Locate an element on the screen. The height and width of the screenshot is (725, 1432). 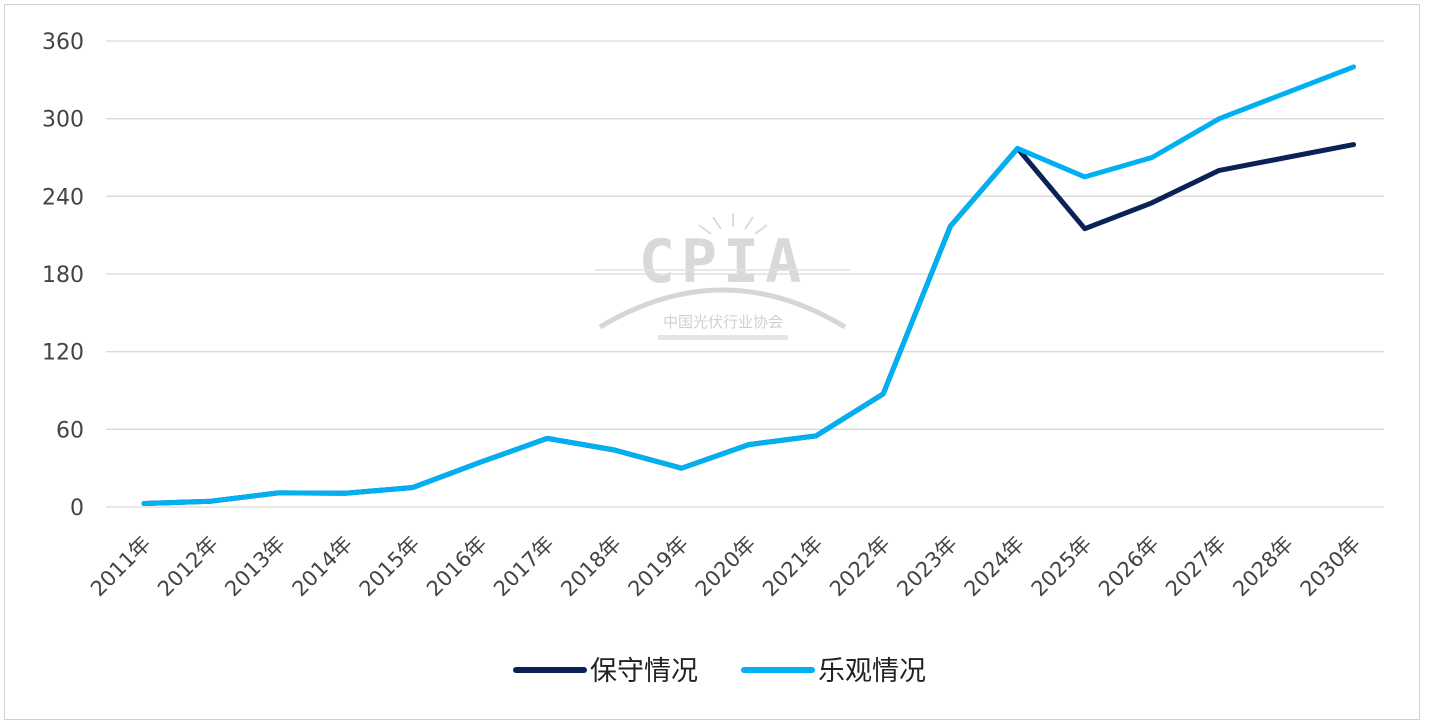
x-tick-label: 2020年 is located at coordinates (726, 567).